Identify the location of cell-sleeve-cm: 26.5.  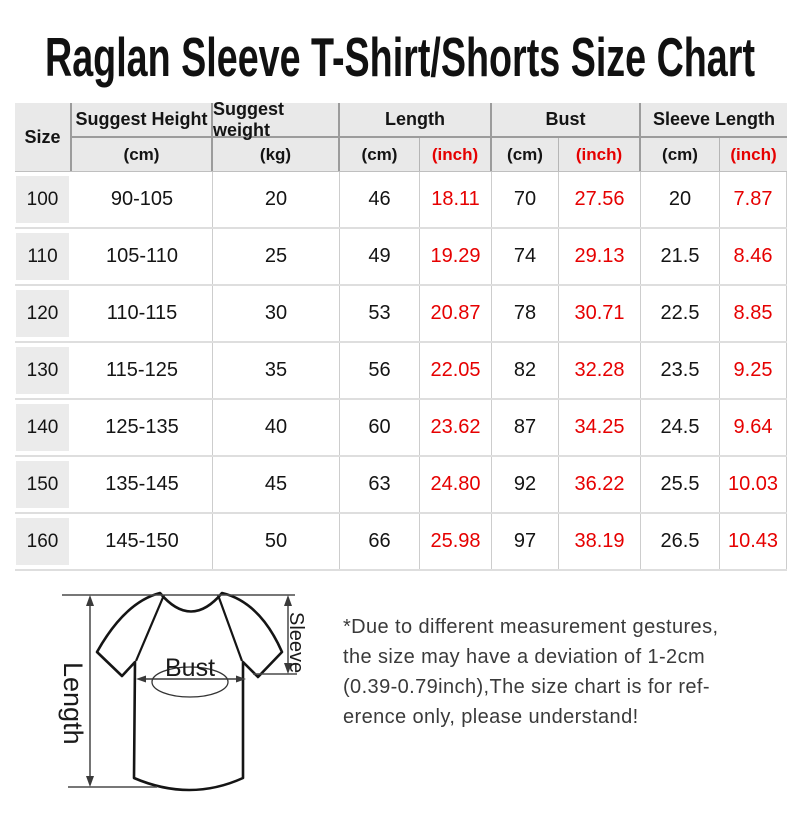
(680, 541).